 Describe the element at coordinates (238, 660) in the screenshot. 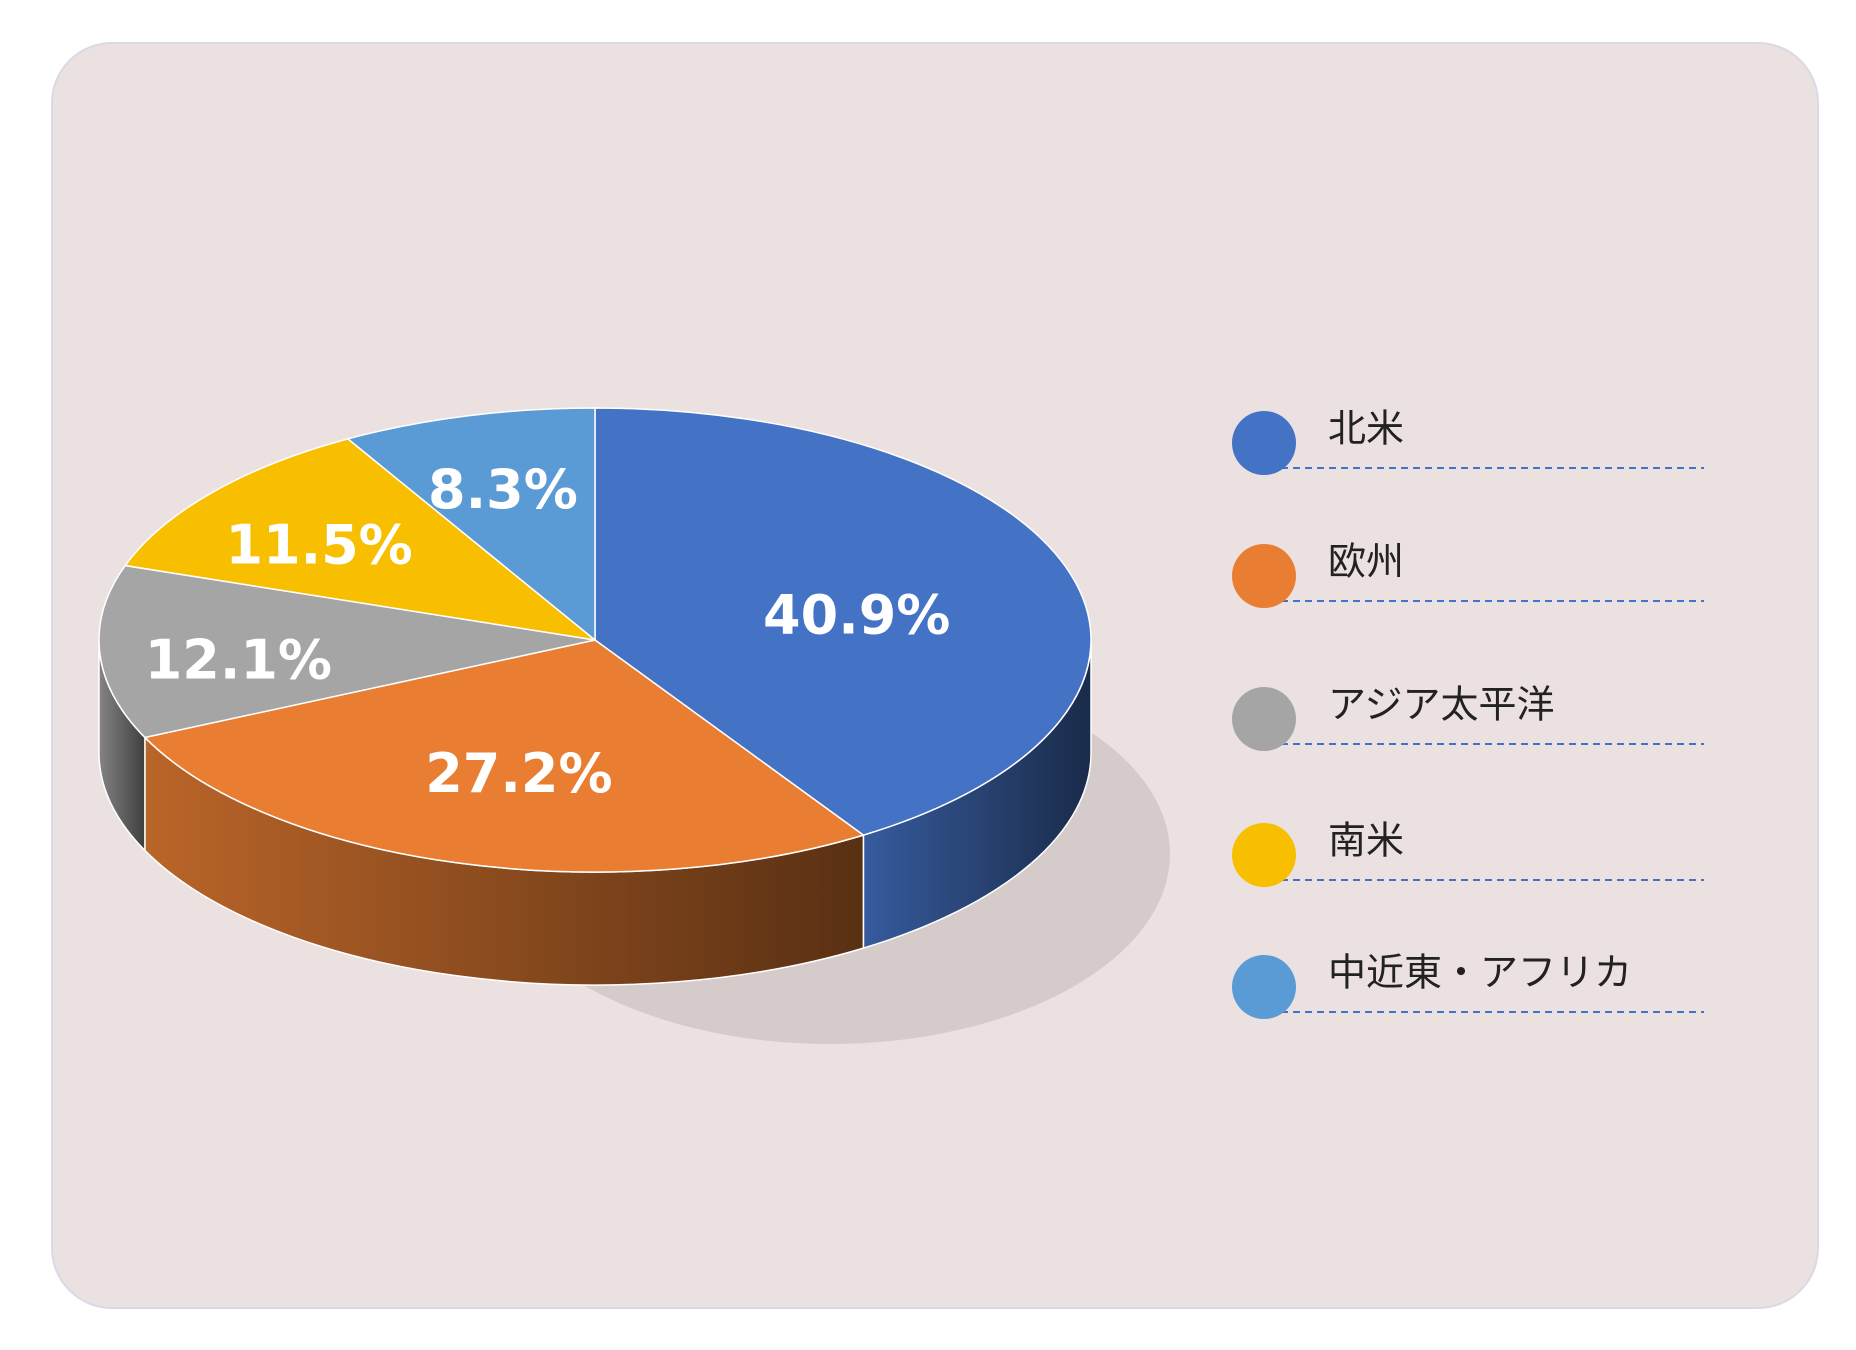

I see `value-label: 12.1%` at that location.